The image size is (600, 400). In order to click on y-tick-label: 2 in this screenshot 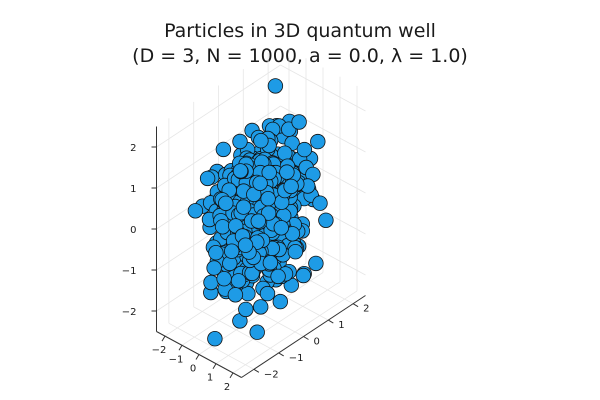, I will do `click(366, 309)`.